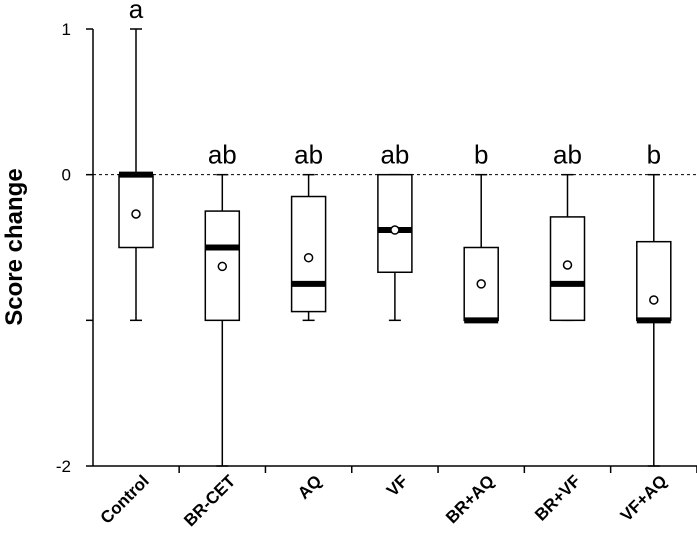 Image resolution: width=697 pixels, height=557 pixels. I want to click on y-tick-label: 0, so click(66, 175).